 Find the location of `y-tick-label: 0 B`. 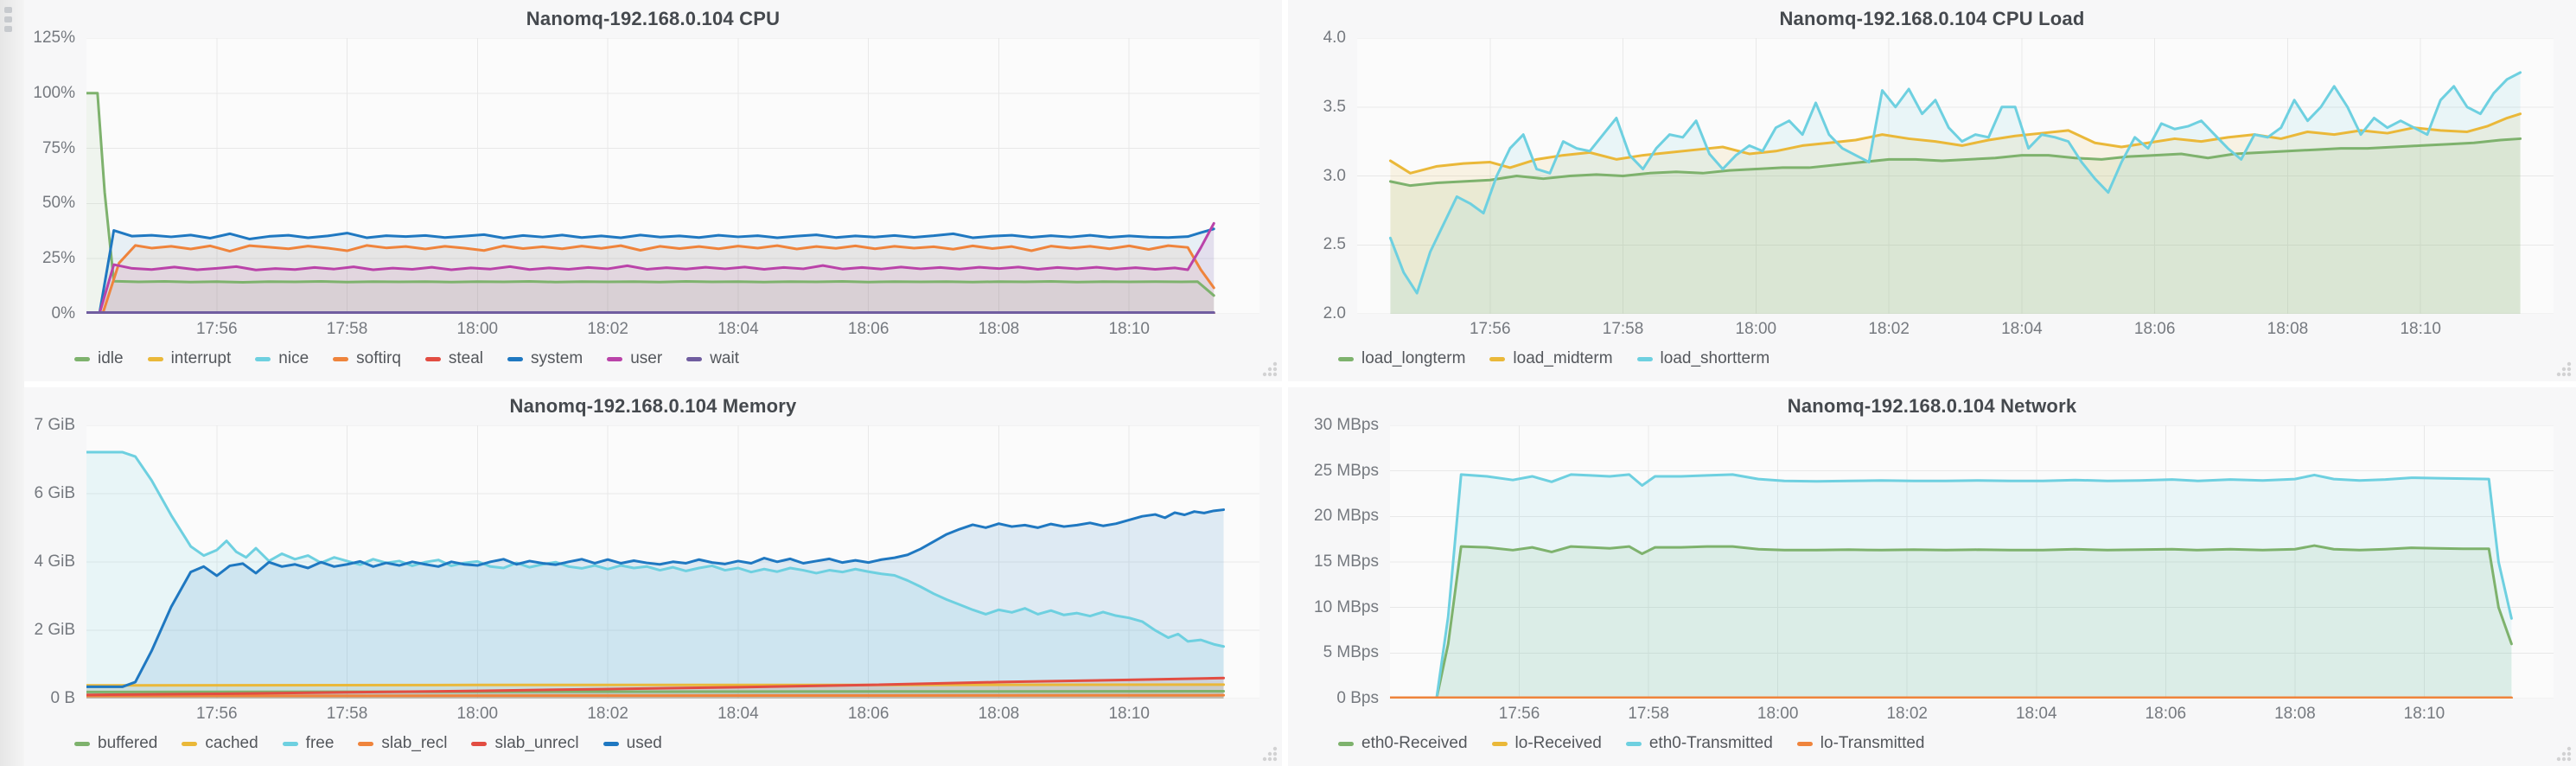

y-tick-label: 0 B is located at coordinates (62, 698).